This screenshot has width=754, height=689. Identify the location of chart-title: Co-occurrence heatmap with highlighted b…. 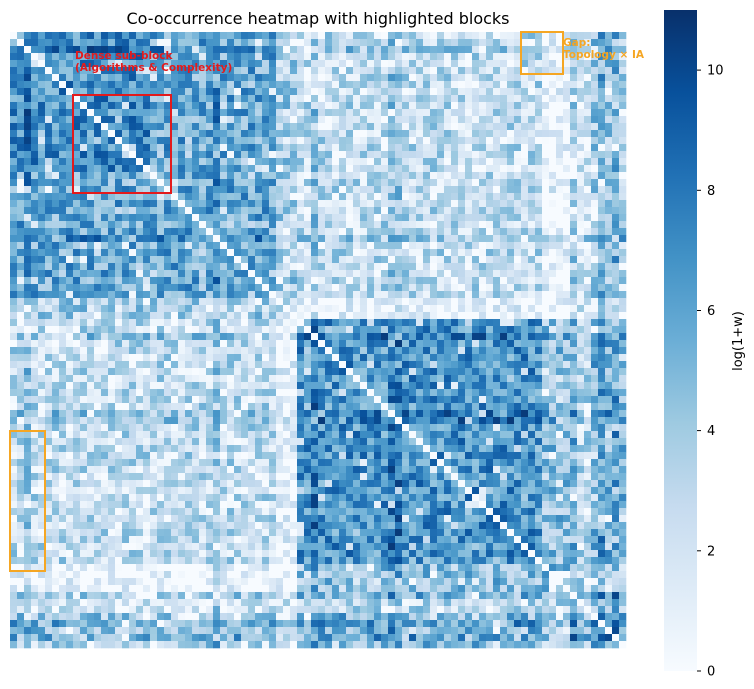
(317, 18).